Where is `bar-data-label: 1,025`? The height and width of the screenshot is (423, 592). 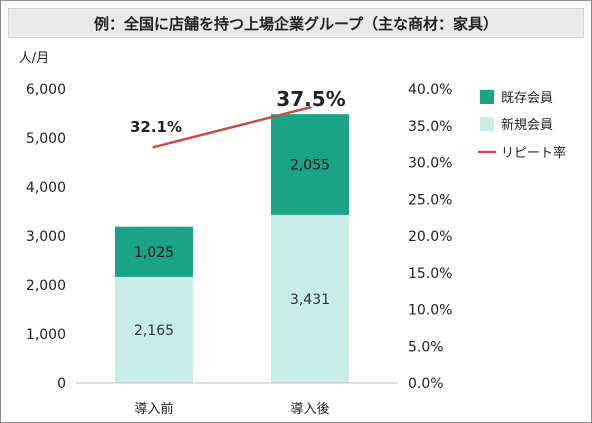 bar-data-label: 1,025 is located at coordinates (154, 253).